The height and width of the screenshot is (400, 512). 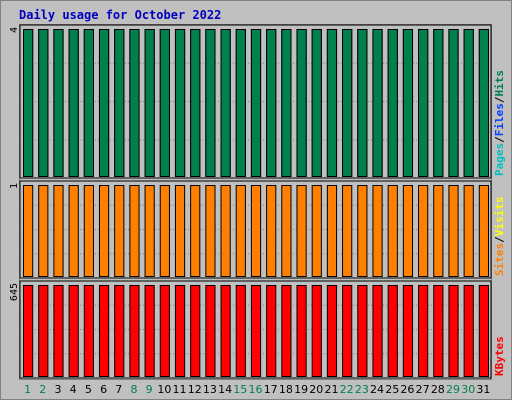 What do you see at coordinates (377, 389) in the screenshot?
I see `x-tick-label-day-24: 24` at bounding box center [377, 389].